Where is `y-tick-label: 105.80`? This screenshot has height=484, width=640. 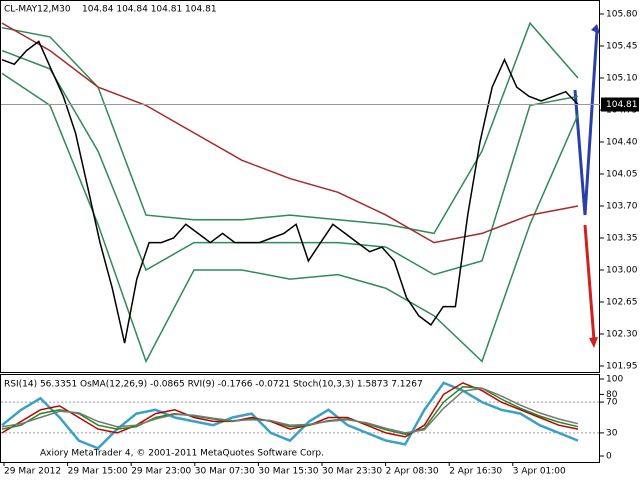
y-tick-label: 105.80 is located at coordinates (622, 15).